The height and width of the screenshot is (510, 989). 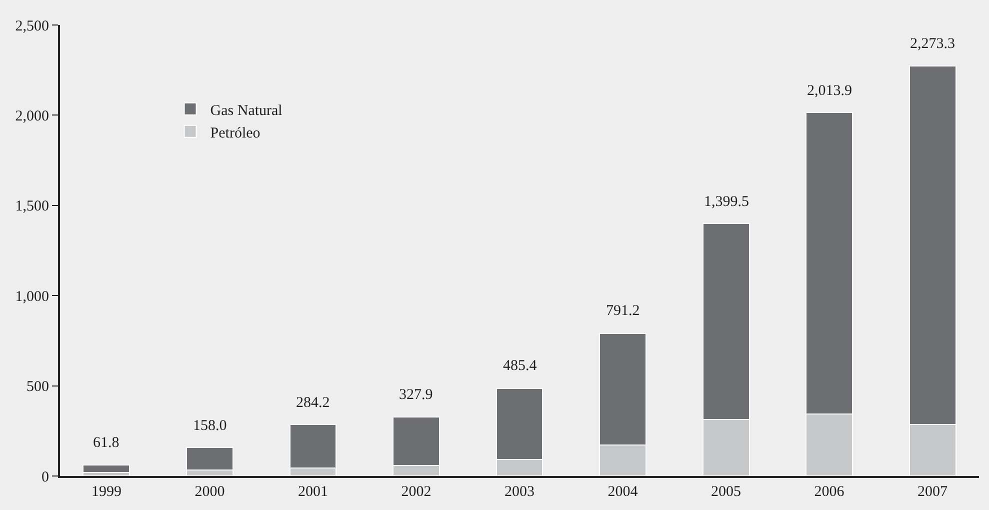 I want to click on total-label: 61.8, so click(x=106, y=443).